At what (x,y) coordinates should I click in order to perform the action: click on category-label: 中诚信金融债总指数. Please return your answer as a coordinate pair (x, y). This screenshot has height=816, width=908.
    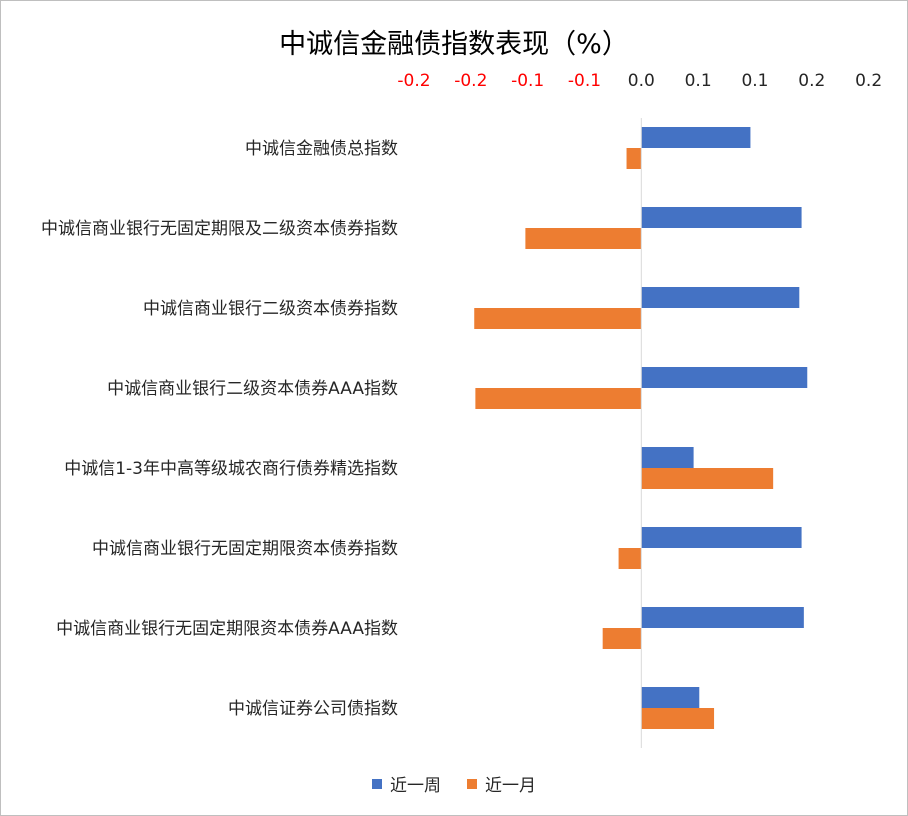
    Looking at the image, I should click on (321, 149).